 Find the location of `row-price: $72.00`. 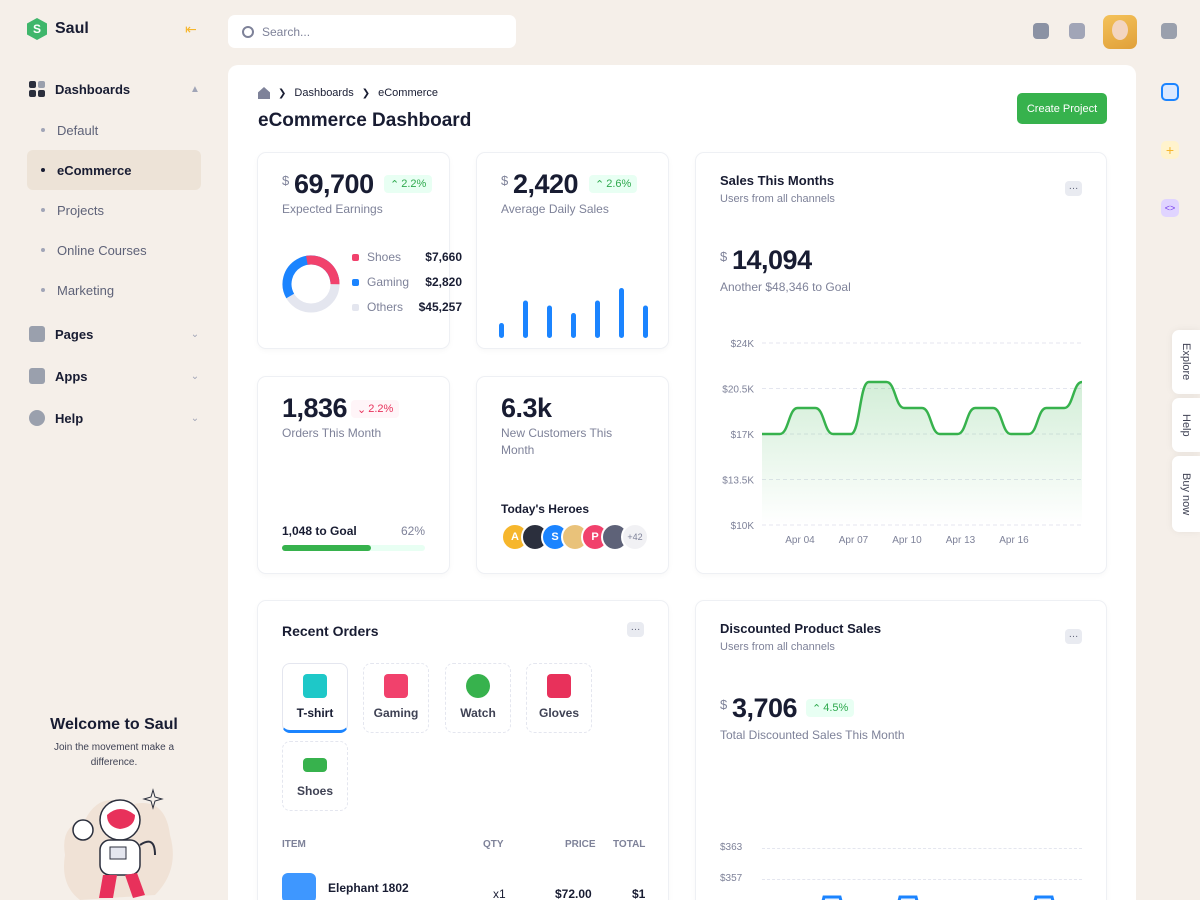

row-price: $72.00 is located at coordinates (573, 893).